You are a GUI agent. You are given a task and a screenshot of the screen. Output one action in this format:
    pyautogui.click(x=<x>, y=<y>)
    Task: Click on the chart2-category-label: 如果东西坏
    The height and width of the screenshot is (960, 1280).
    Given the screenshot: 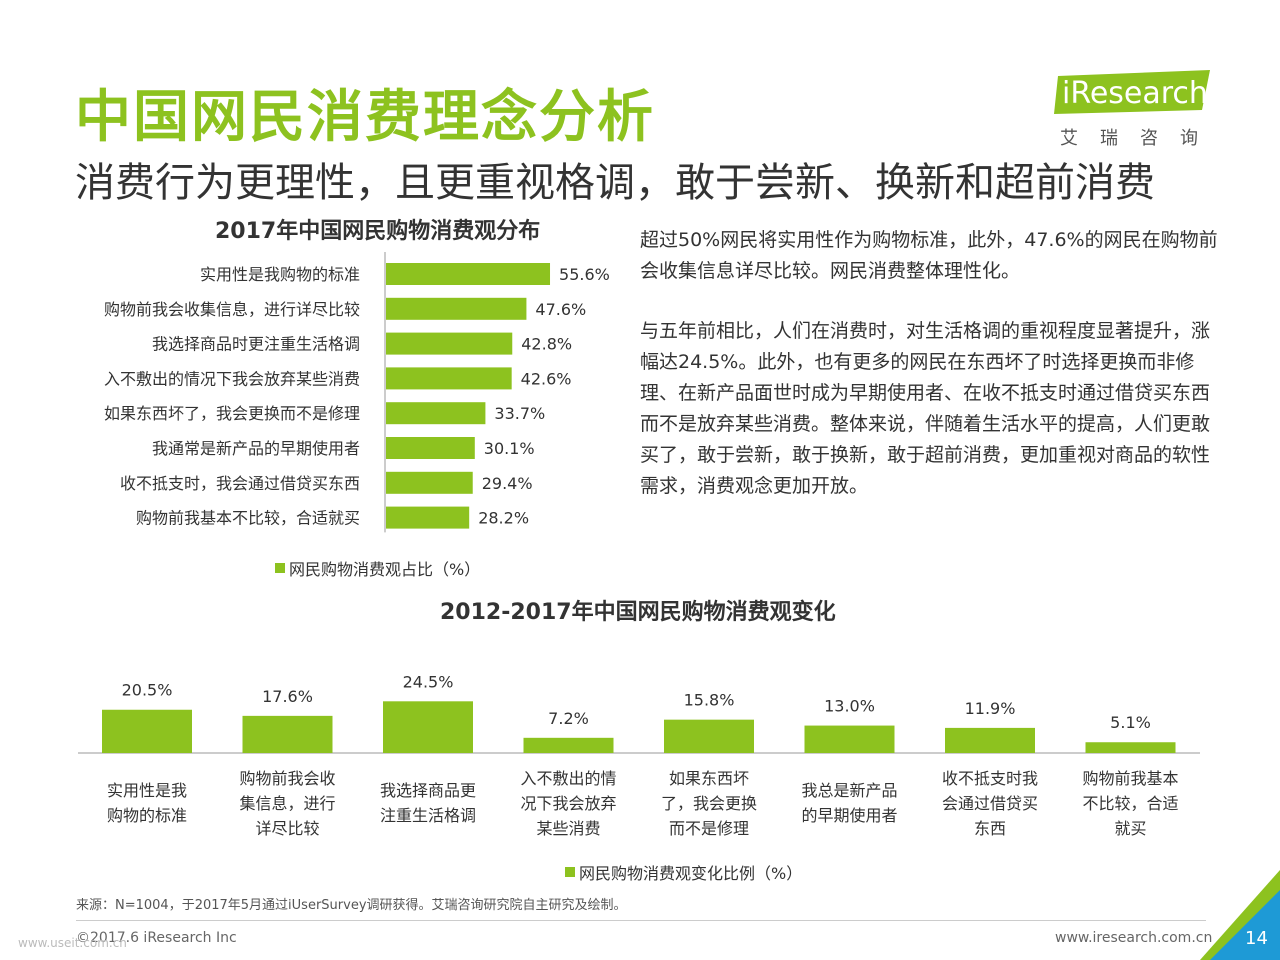 What is the action you would take?
    pyautogui.click(x=709, y=778)
    